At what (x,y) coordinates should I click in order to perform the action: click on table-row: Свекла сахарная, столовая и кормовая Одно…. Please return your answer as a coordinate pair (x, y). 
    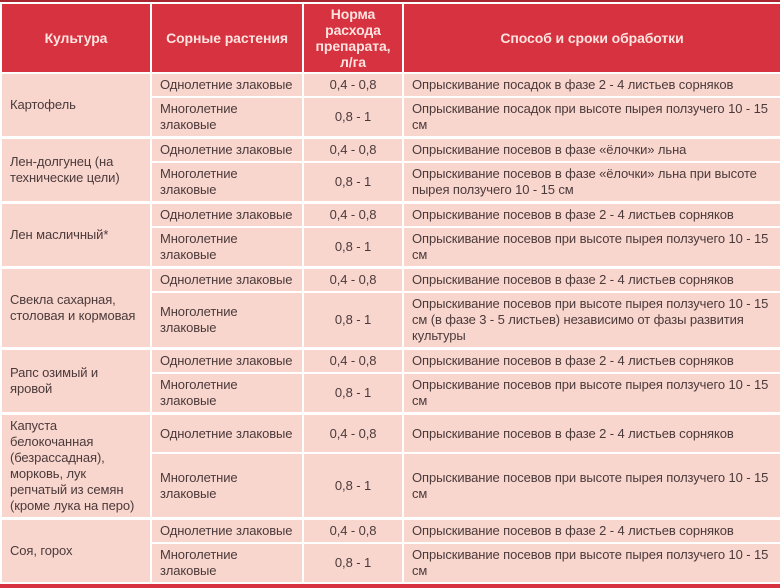
    Looking at the image, I should click on (390, 308).